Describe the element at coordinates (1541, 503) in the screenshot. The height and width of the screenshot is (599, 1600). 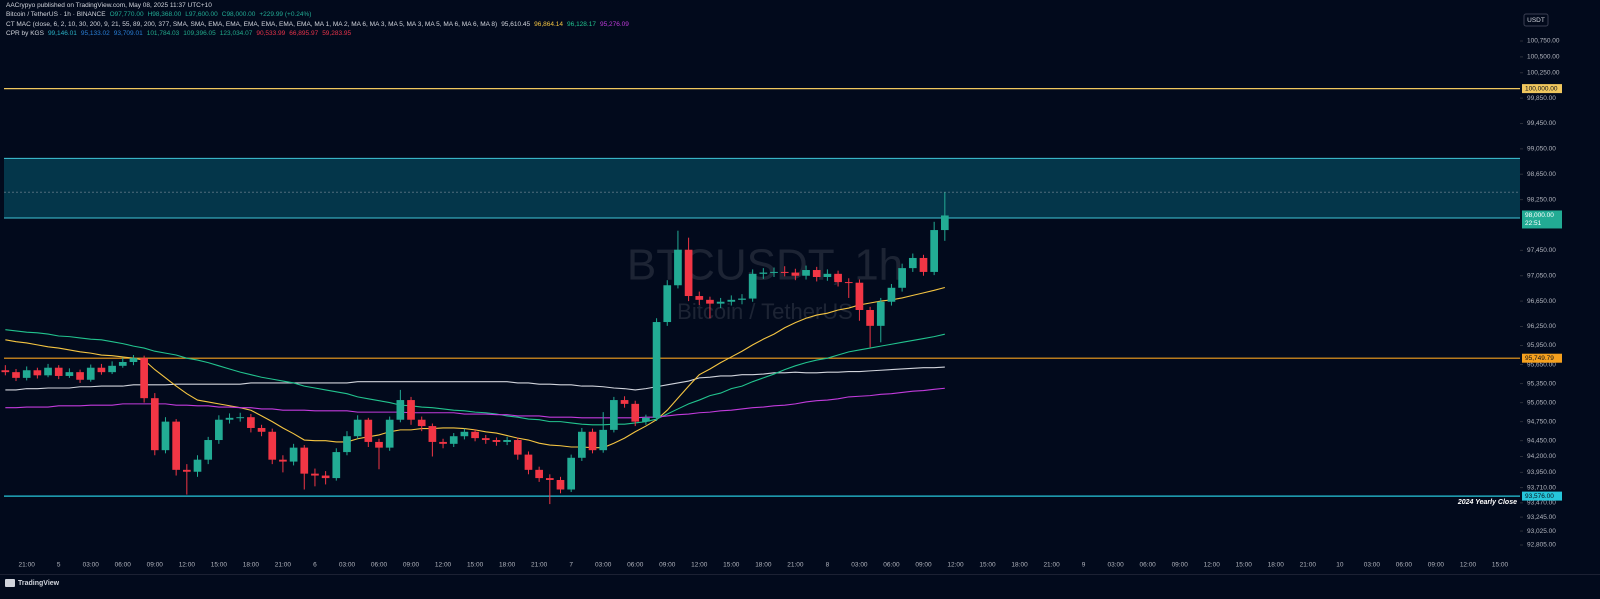
I see `y-tick-label: 93,470.00` at that location.